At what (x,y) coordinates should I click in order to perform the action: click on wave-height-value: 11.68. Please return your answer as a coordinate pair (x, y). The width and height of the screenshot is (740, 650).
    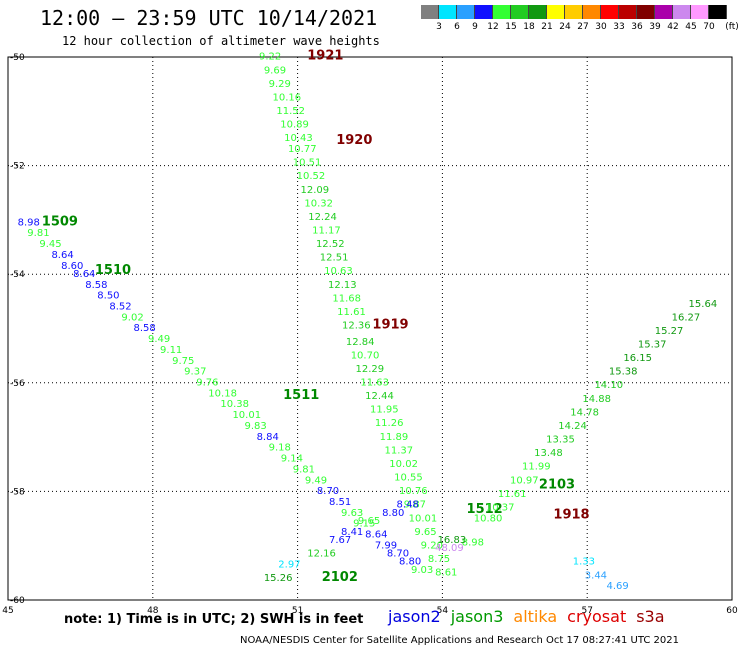
    Looking at the image, I should click on (346, 298).